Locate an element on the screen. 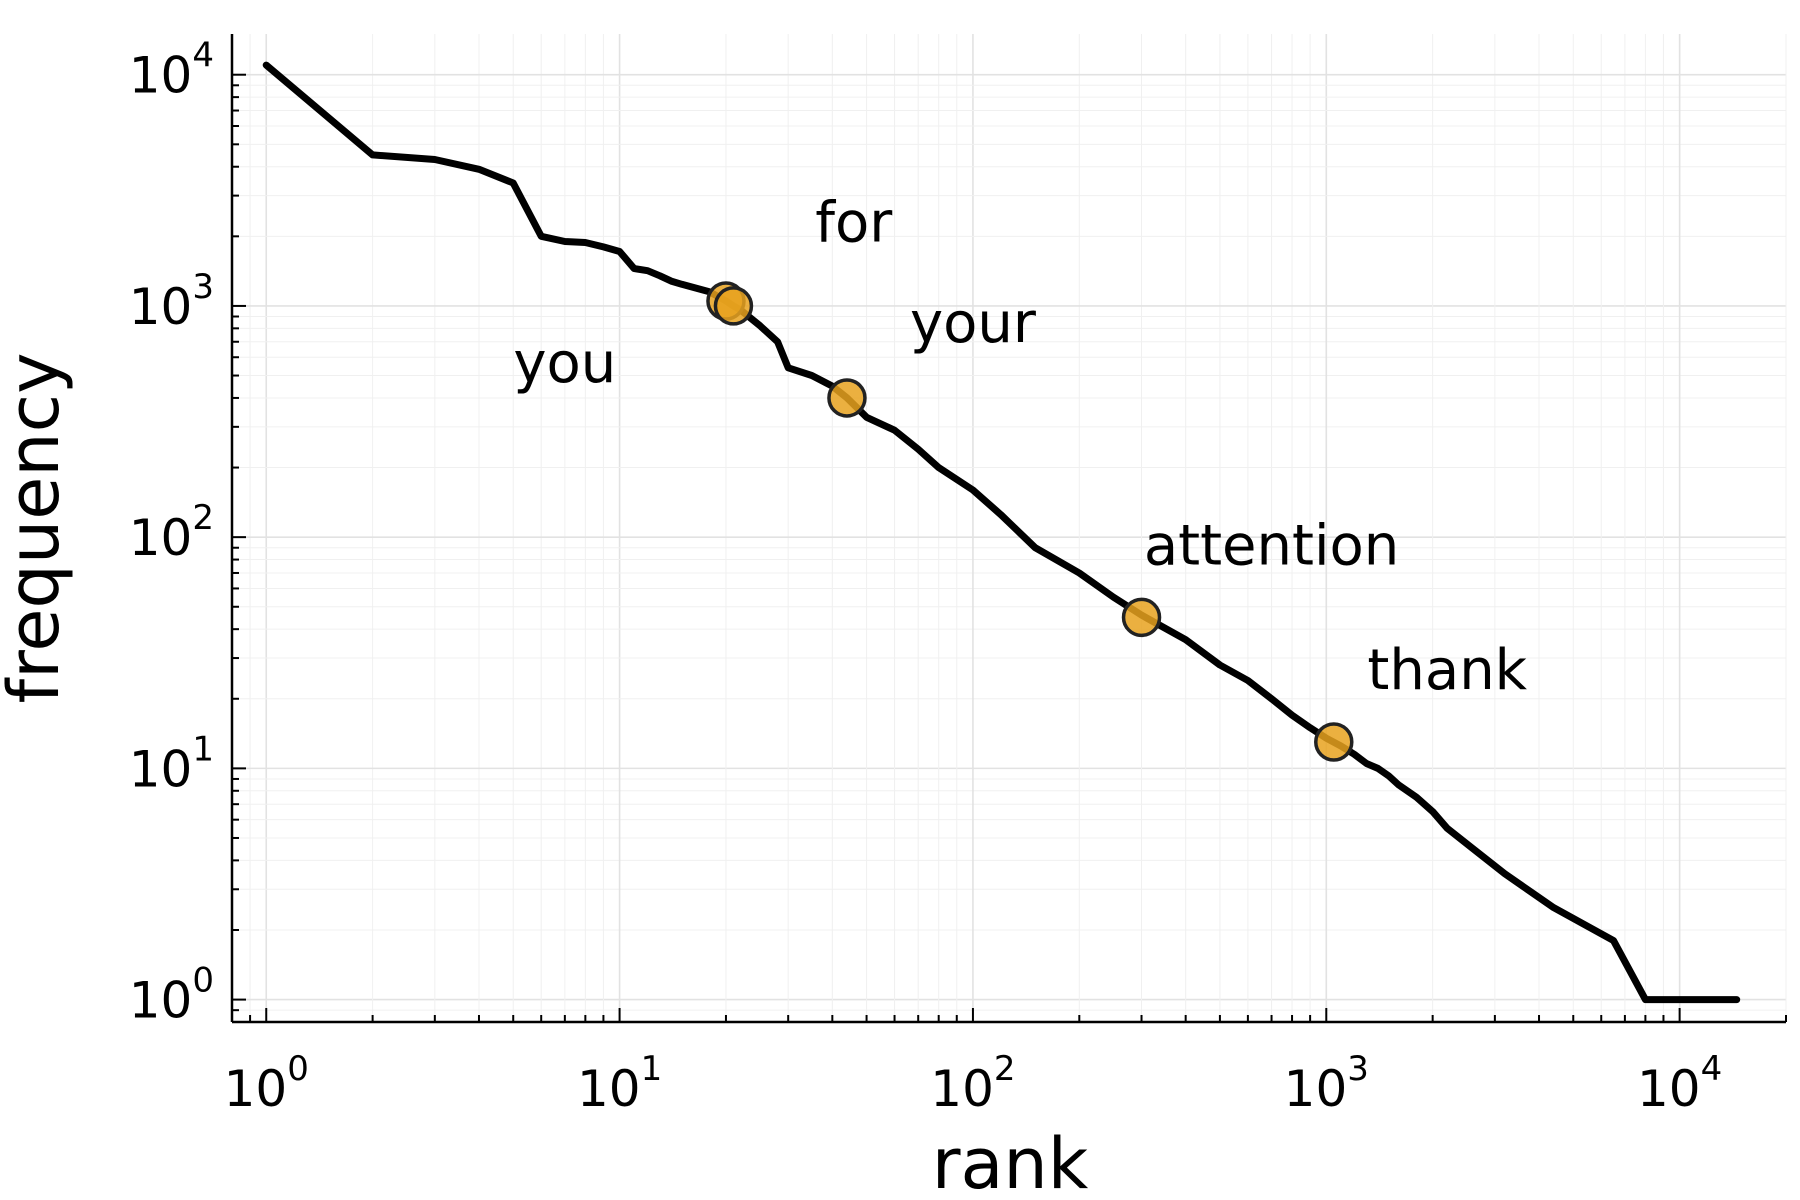 The height and width of the screenshot is (1200, 1800). y-axis-label: frequency is located at coordinates (37, 527).